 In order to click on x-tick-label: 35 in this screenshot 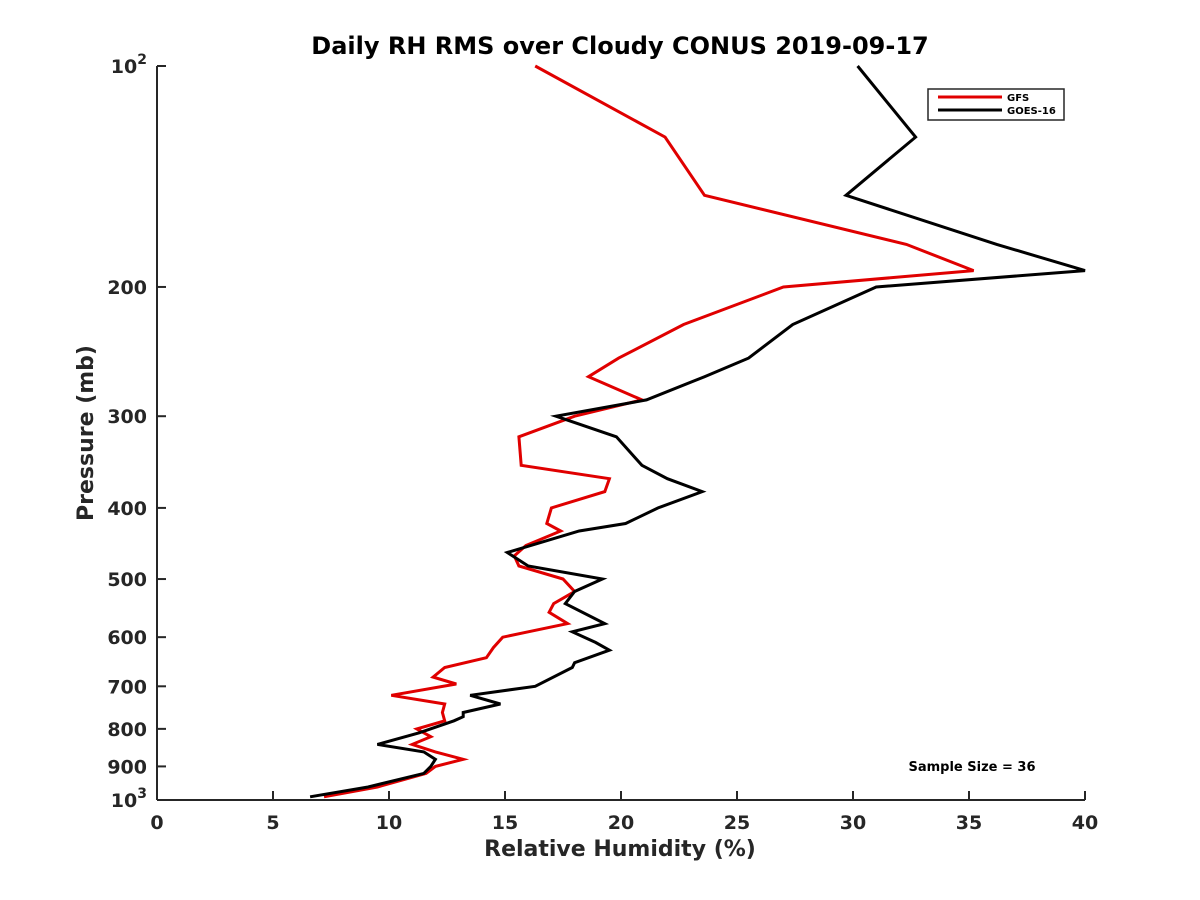, I will do `click(969, 823)`.